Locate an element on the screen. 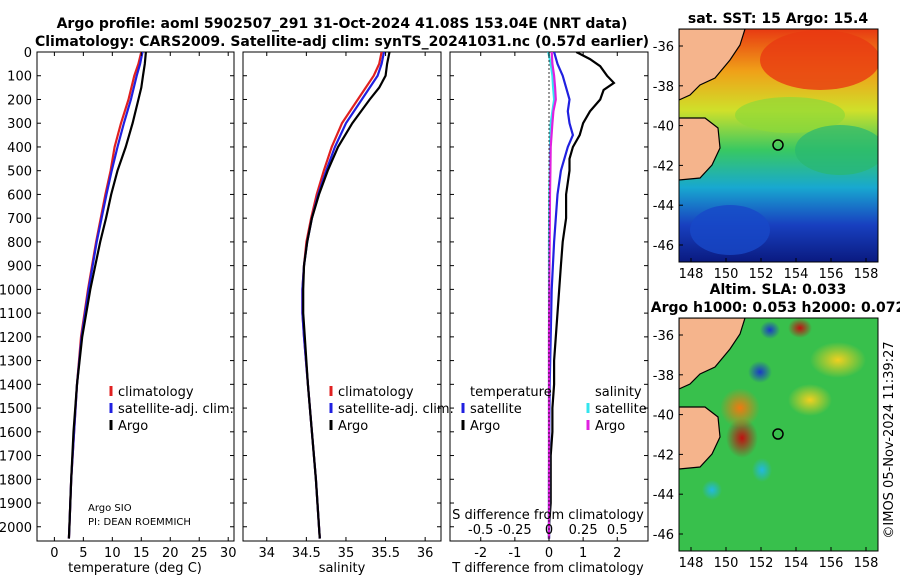  depth-tick-label: 1600 is located at coordinates (16, 433).